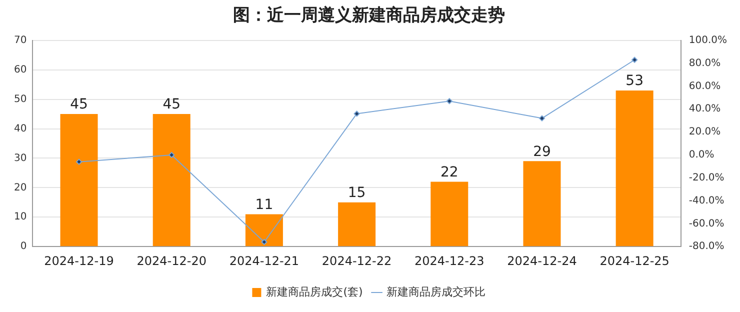 The width and height of the screenshot is (740, 312). Describe the element at coordinates (20, 188) in the screenshot. I see `y-tick-label: 20` at that location.